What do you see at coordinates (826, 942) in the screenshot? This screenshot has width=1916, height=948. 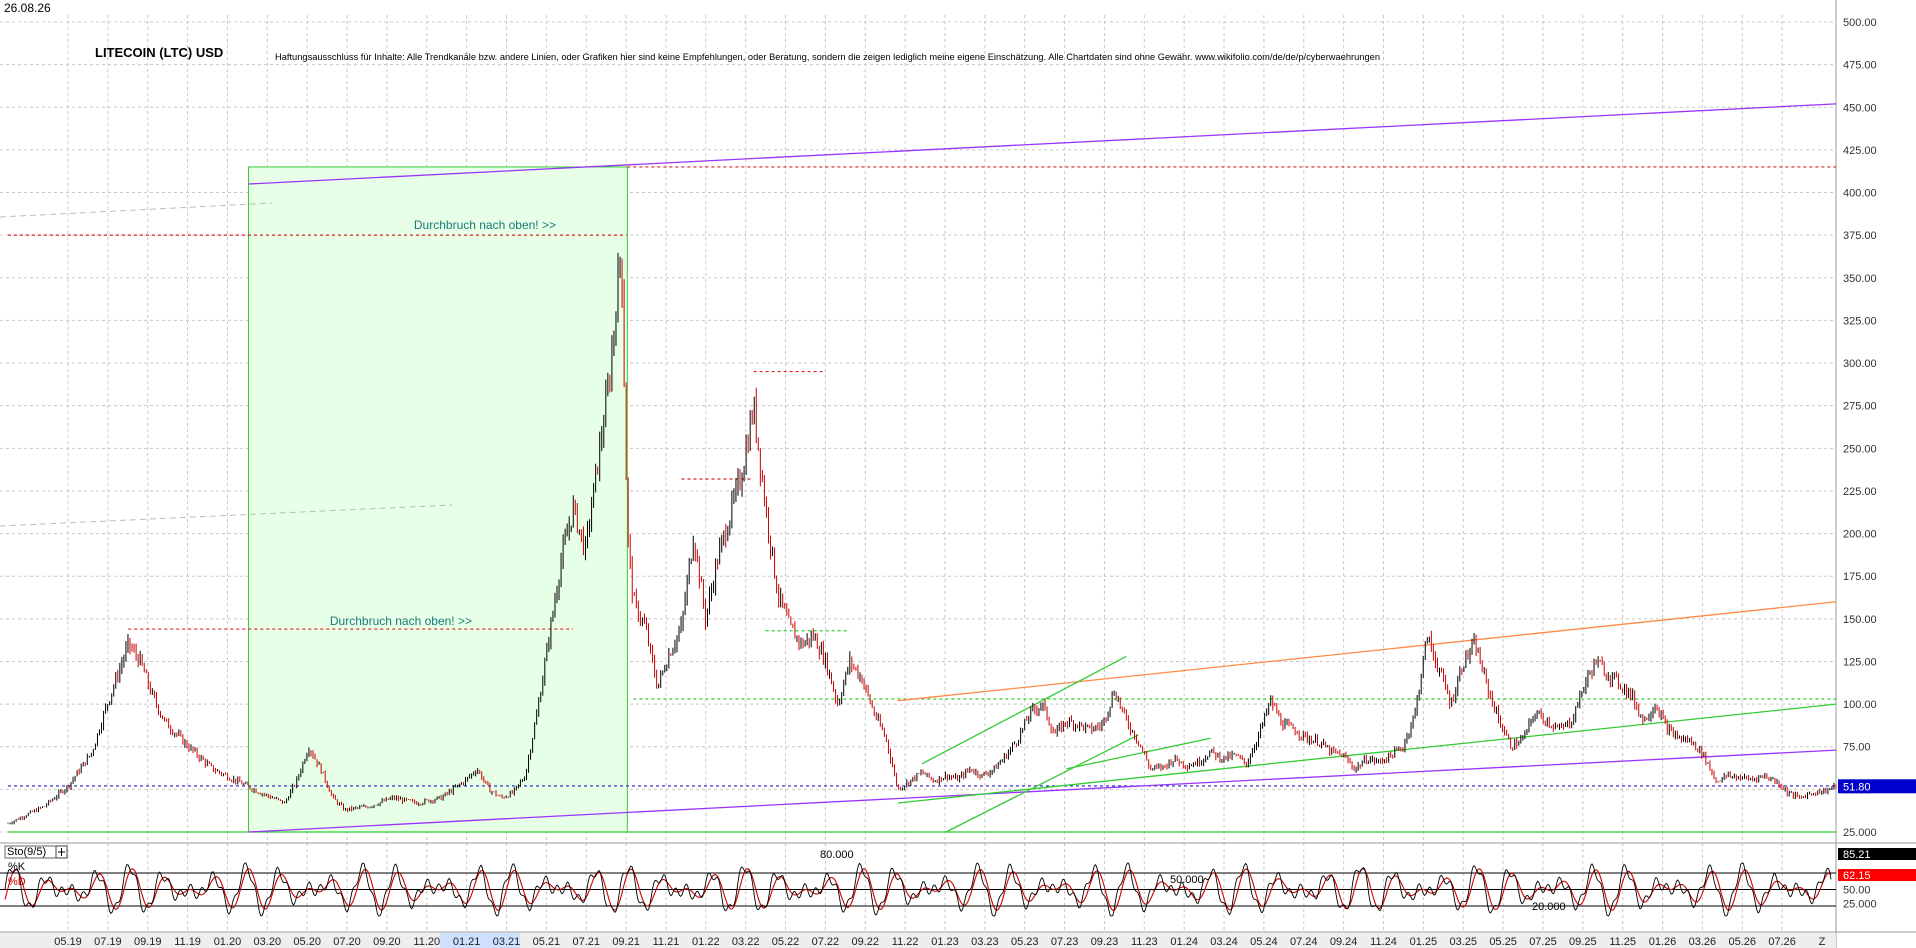 I see `x-tick-label: 07.22` at bounding box center [826, 942].